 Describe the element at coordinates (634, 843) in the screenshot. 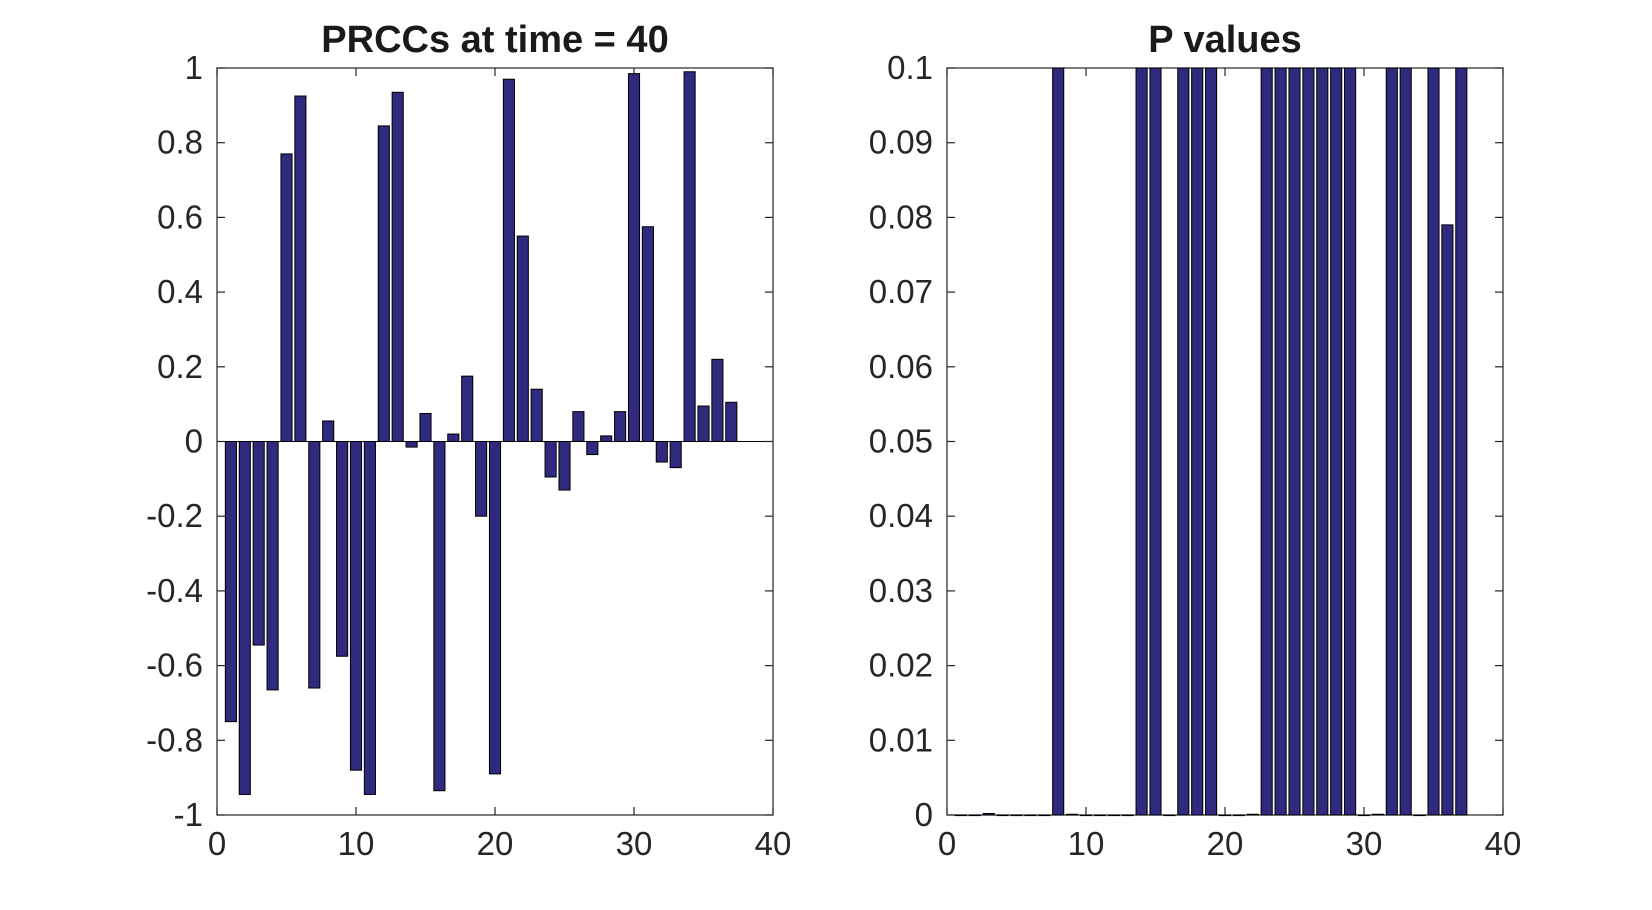

I see `prcc-xtick-label: 30` at that location.